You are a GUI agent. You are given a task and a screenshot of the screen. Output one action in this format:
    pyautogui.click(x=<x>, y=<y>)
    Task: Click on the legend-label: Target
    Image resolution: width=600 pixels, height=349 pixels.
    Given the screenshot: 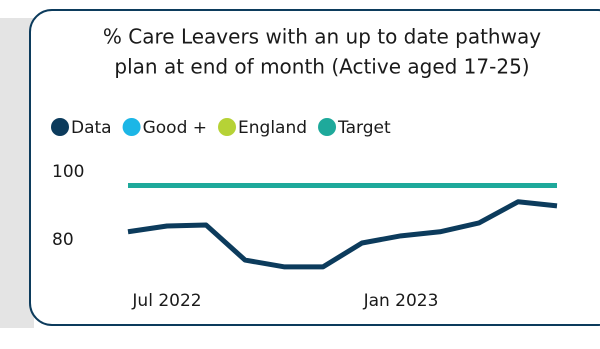 What is the action you would take?
    pyautogui.click(x=364, y=128)
    